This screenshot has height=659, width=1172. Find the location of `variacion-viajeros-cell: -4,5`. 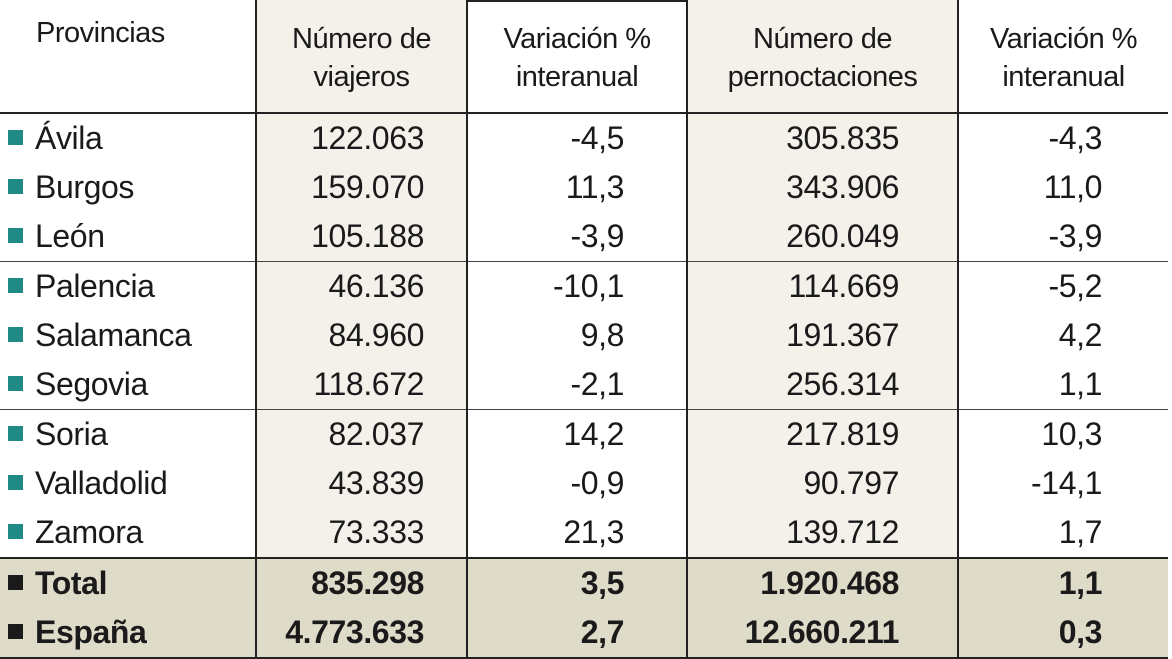

variacion-viajeros-cell: -4,5 is located at coordinates (576, 138).